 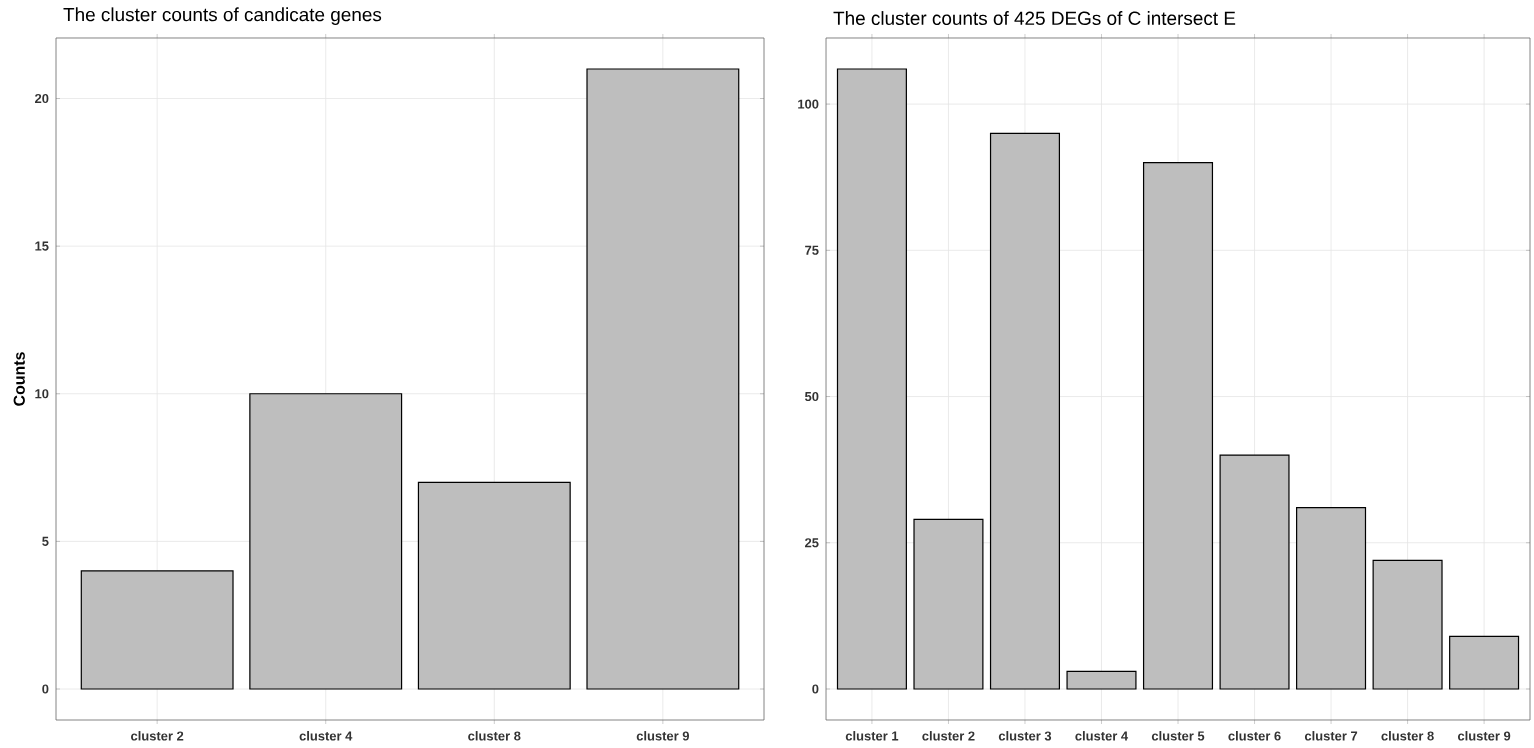 I want to click on chart-title: The cluster counts of 425 DEGs of C intersect E, so click(x=1034, y=18).